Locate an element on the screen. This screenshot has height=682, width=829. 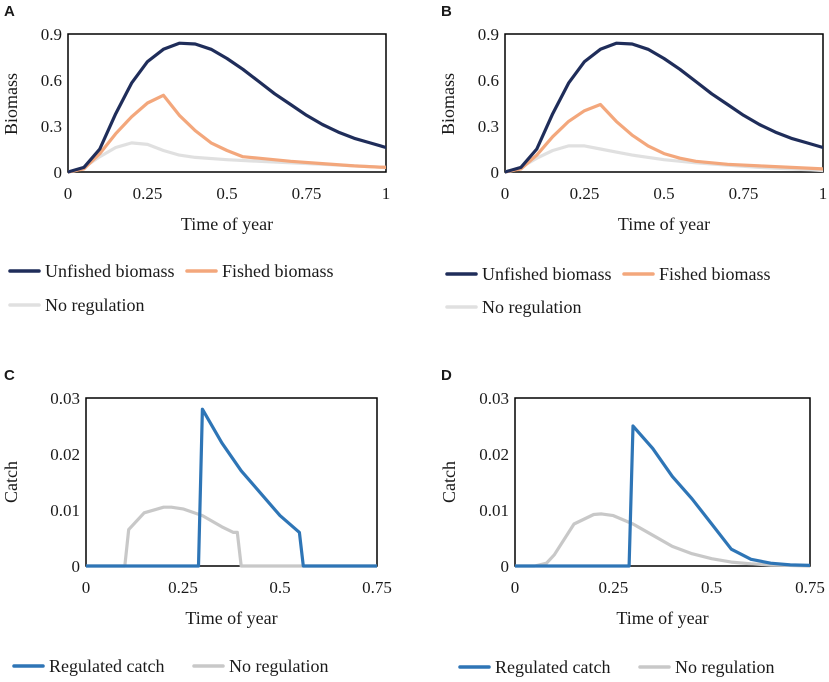
panel-label: A is located at coordinates (9, 11).